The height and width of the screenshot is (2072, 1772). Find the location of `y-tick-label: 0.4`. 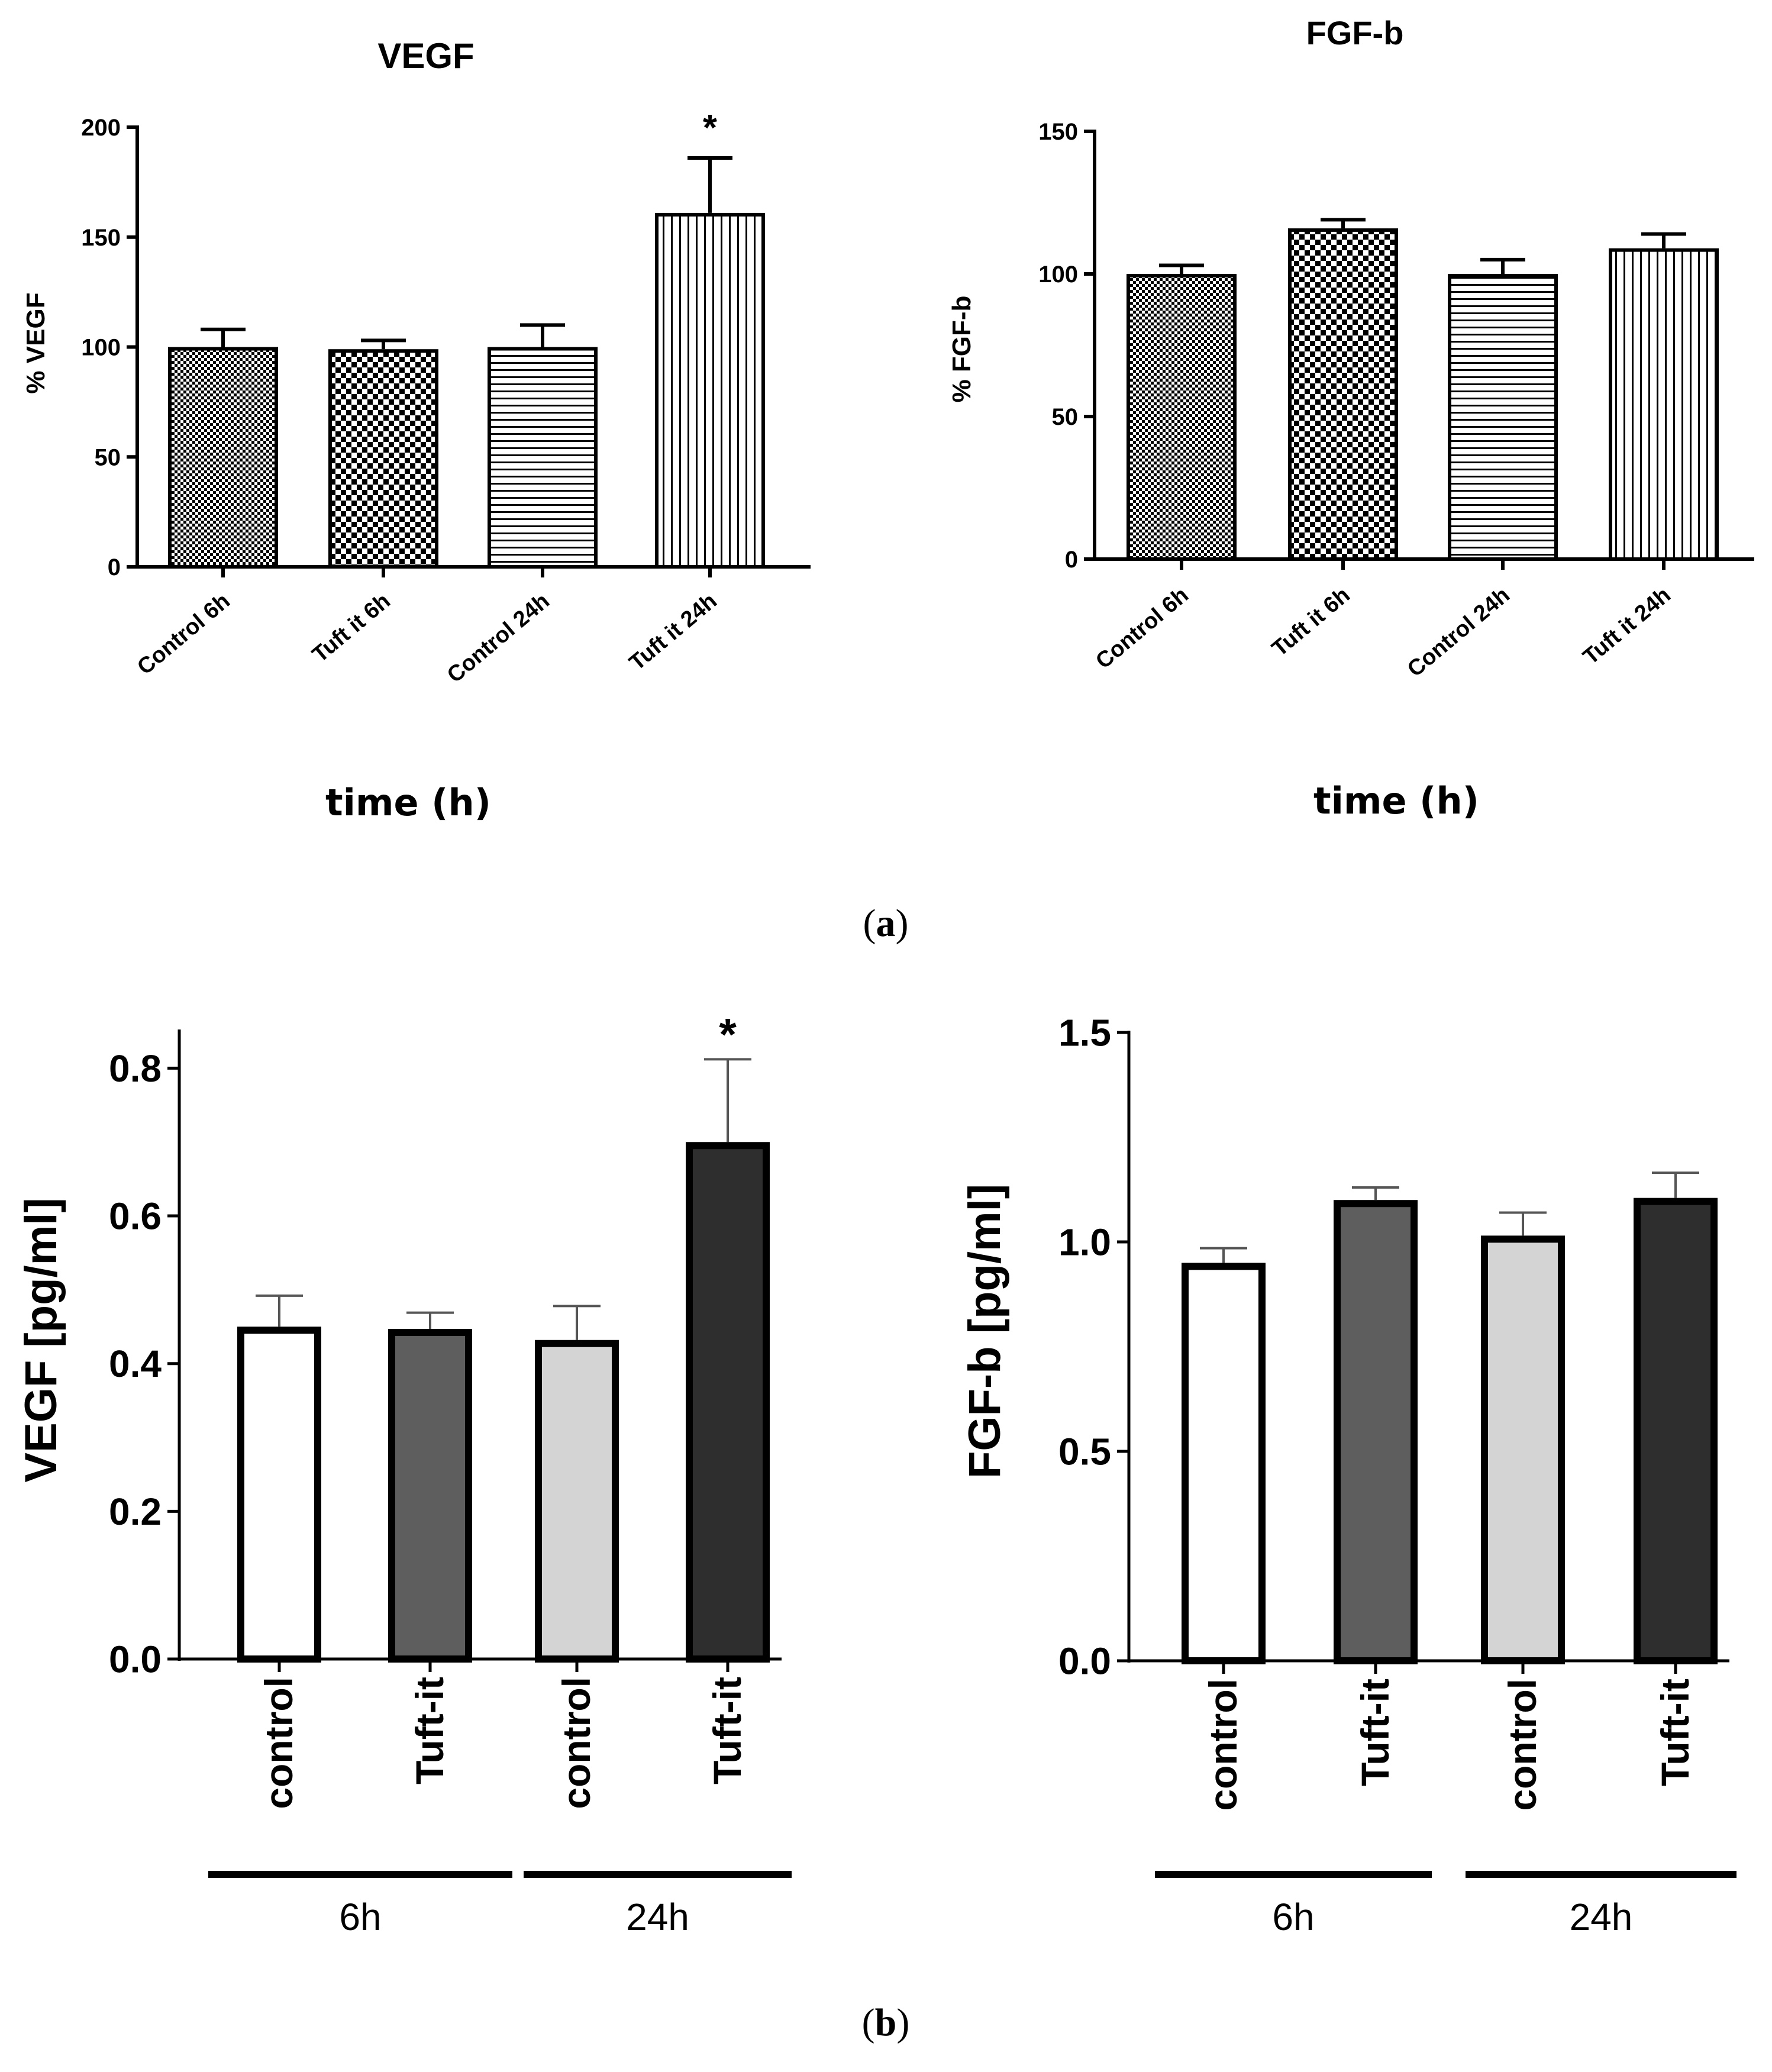

y-tick-label: 0.4 is located at coordinates (135, 1364).